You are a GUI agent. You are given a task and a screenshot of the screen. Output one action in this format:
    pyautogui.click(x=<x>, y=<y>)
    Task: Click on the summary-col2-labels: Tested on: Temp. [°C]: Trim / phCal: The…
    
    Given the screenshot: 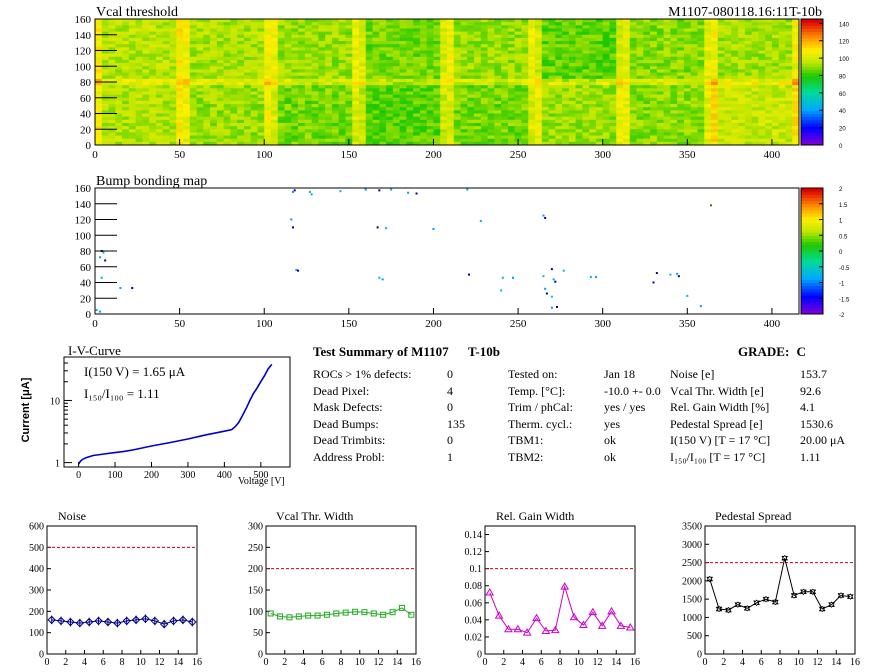 What is the action you would take?
    pyautogui.click(x=540, y=415)
    